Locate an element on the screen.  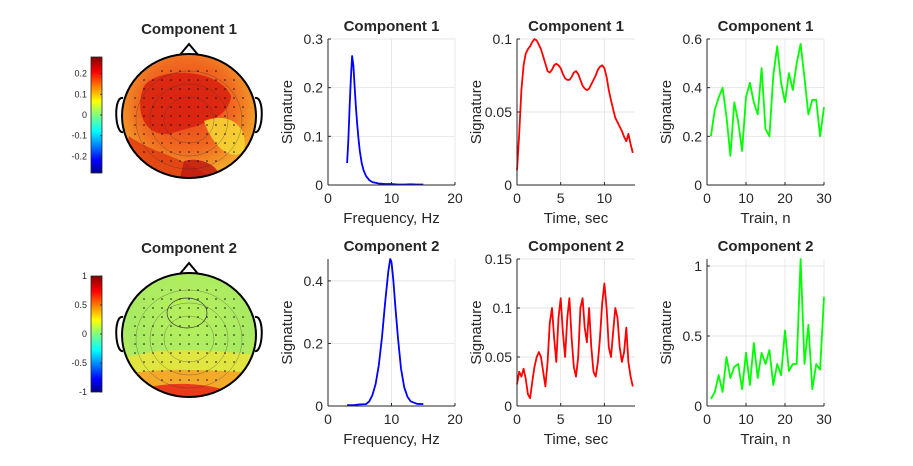
y-tick-label: 0.2 is located at coordinates (693, 136).